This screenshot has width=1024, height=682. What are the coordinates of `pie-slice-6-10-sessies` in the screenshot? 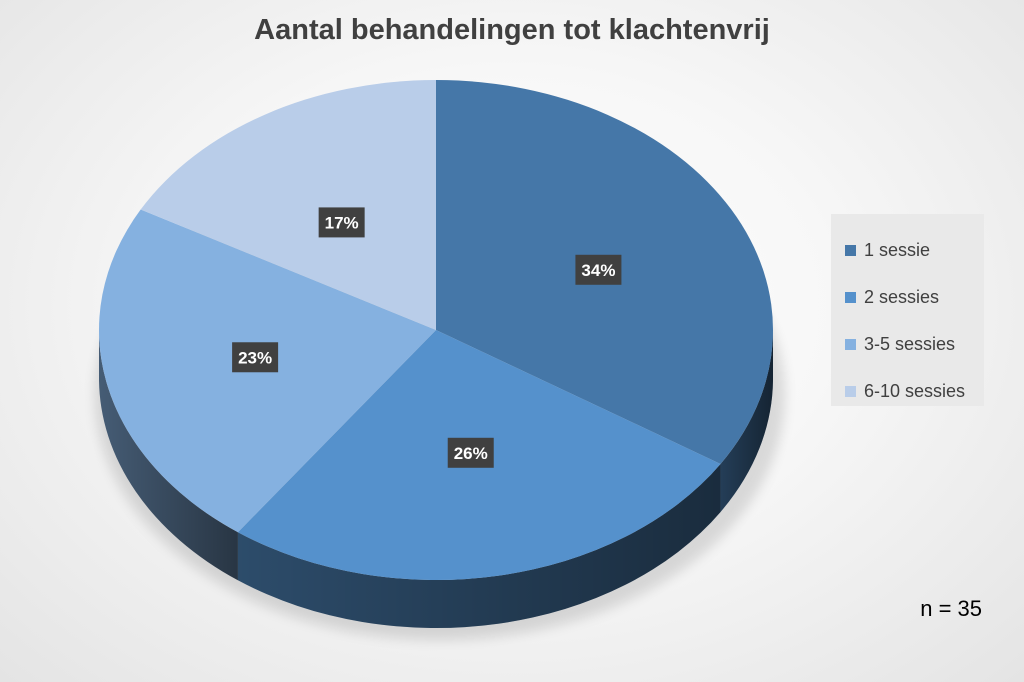 It's located at (288, 205).